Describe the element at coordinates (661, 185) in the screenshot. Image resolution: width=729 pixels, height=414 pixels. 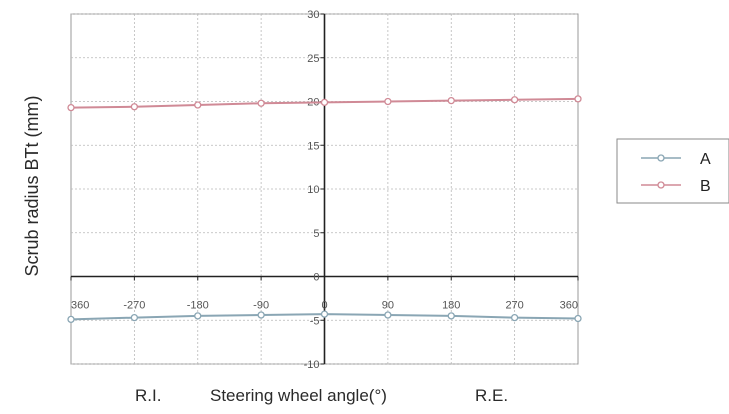
I see `legend-b-marker` at that location.